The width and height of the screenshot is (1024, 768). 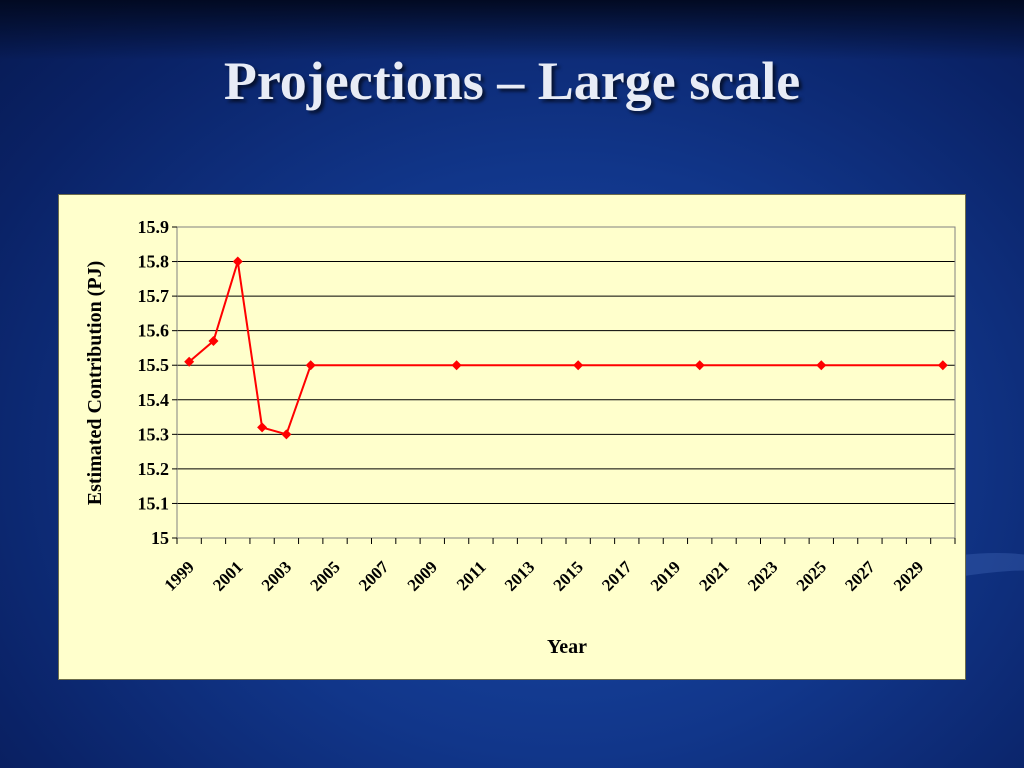 What do you see at coordinates (568, 575) in the screenshot?
I see `x-tick-label: 2015` at bounding box center [568, 575].